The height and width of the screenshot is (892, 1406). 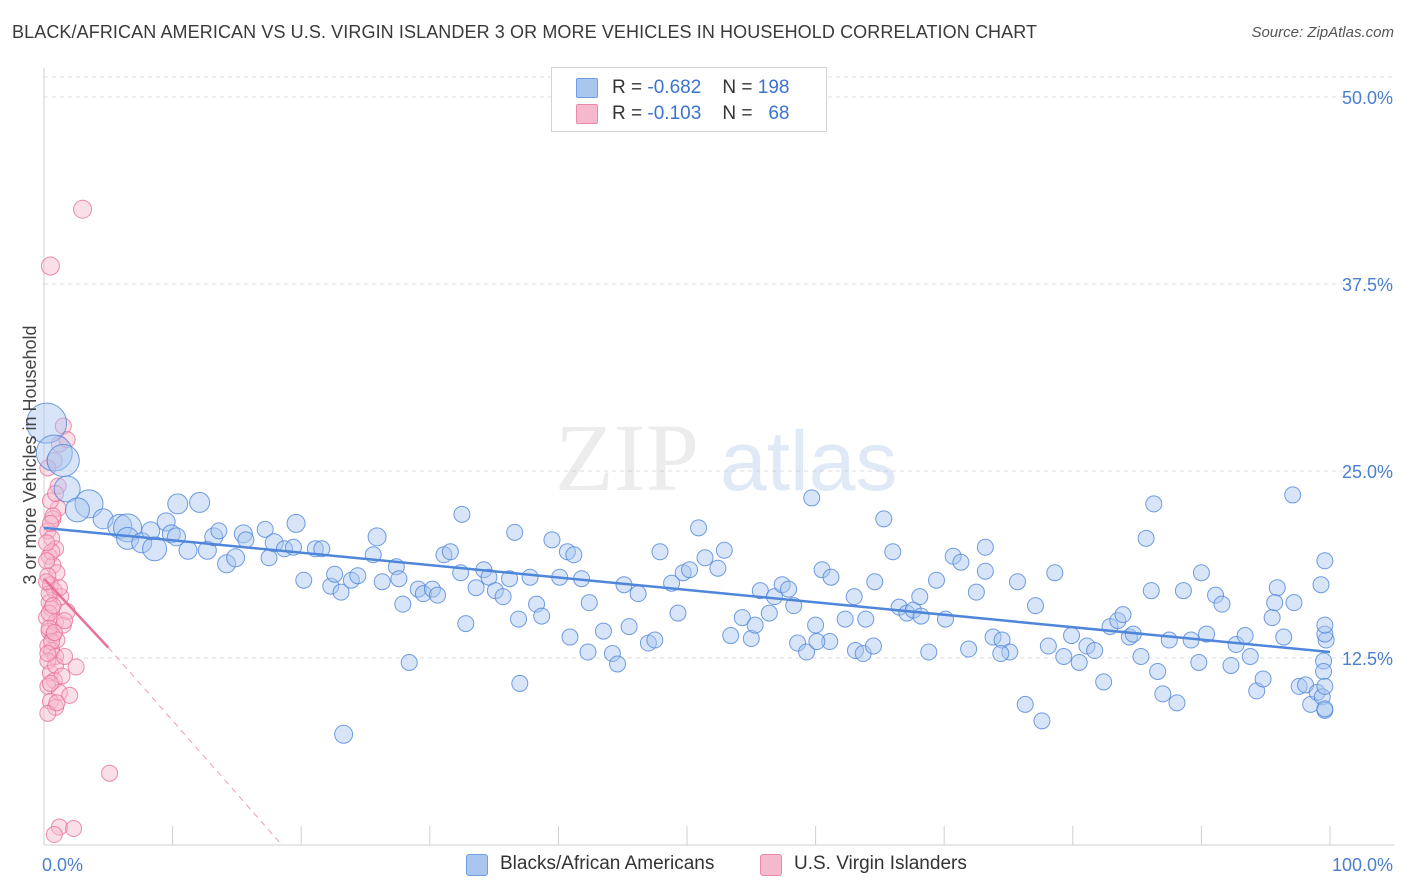 What do you see at coordinates (627, 113) in the screenshot?
I see `legend-pink-r-label: R =` at bounding box center [627, 113].